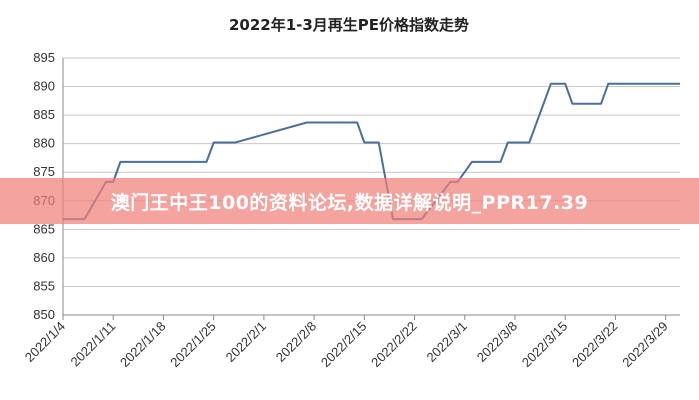  I want to click on x-tick-label: 2022/3/22, so click(595, 345).